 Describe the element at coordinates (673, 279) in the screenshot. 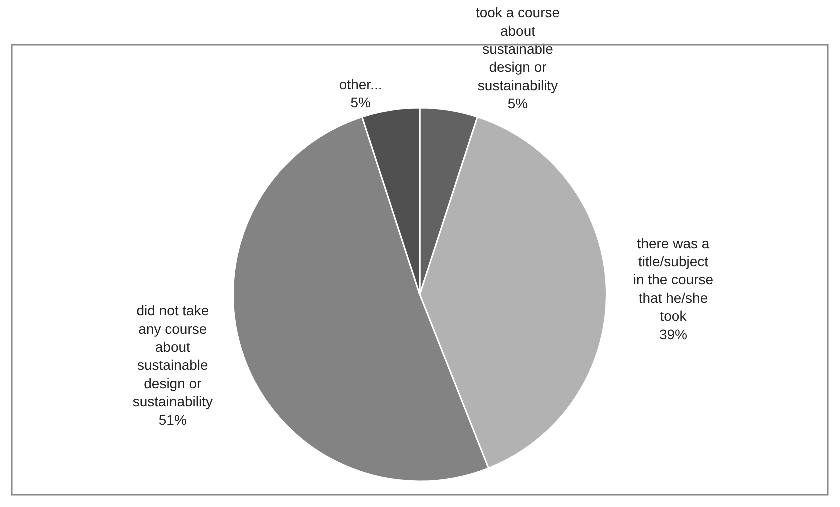

I see `slice-label: there was a title/subject in the course that he/she took` at that location.